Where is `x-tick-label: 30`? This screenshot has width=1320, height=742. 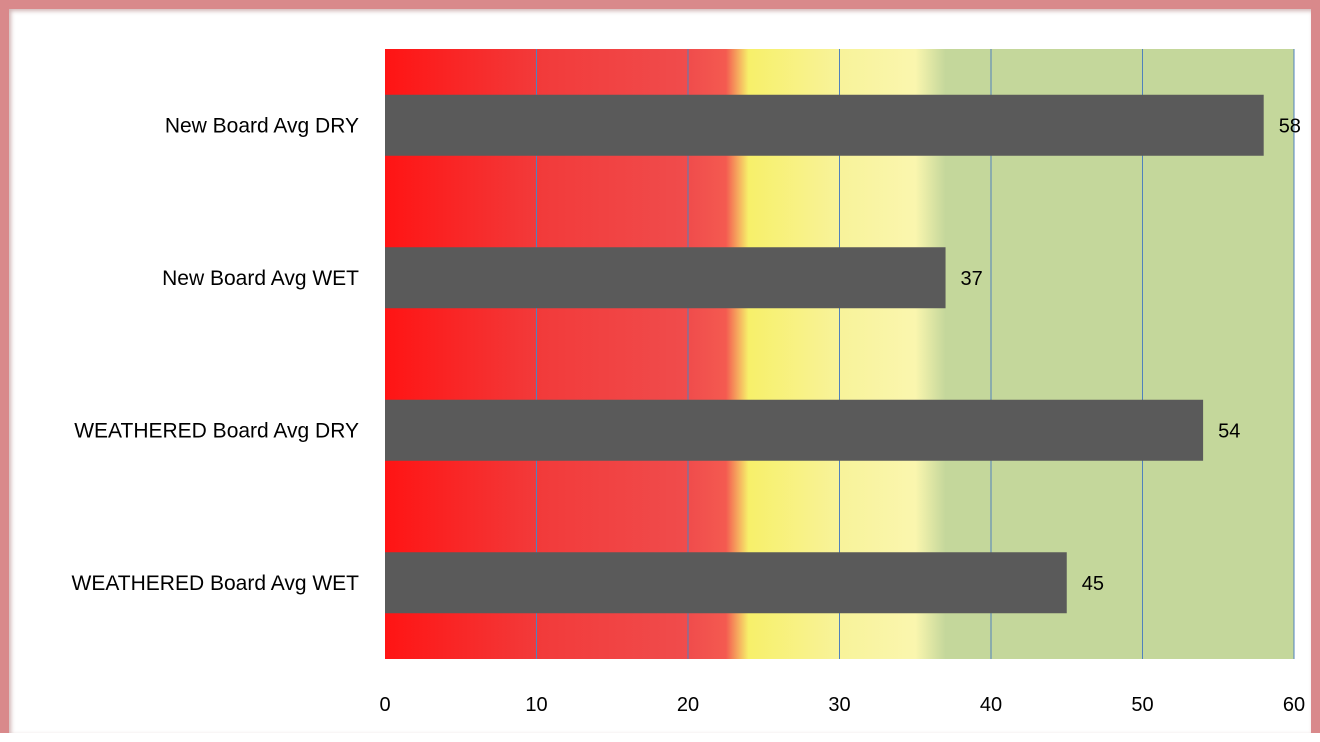
x-tick-label: 30 is located at coordinates (839, 705).